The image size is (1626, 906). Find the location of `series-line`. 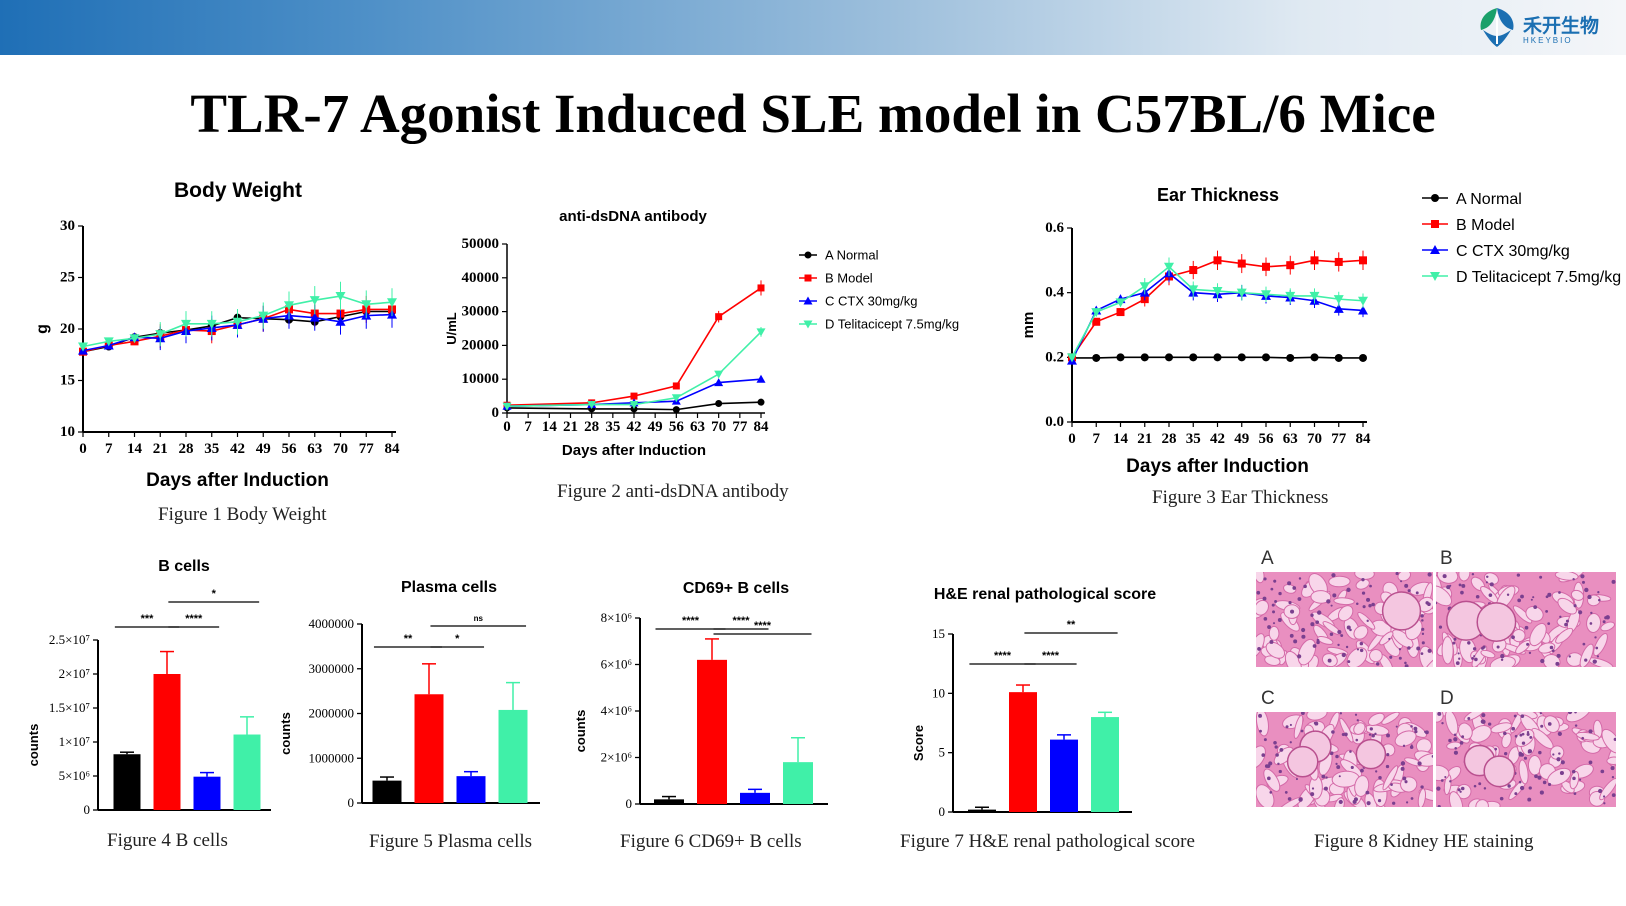

series-line is located at coordinates (1217, 308).